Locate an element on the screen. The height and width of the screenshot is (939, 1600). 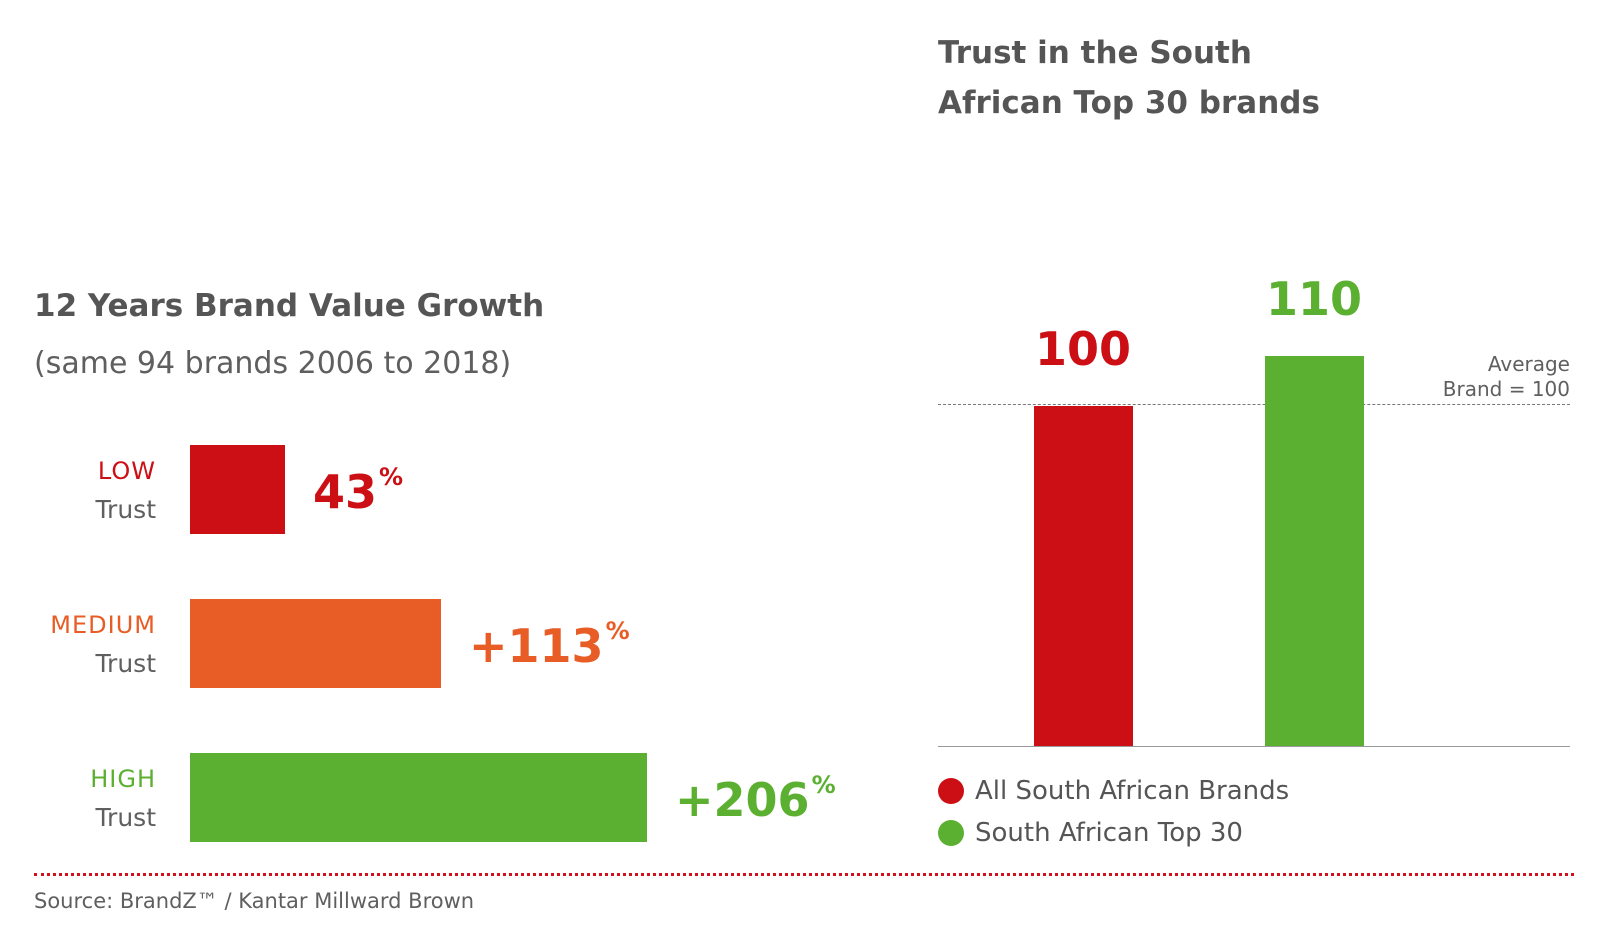
legend-label-all-brands: All South African Brands is located at coordinates (1132, 791).